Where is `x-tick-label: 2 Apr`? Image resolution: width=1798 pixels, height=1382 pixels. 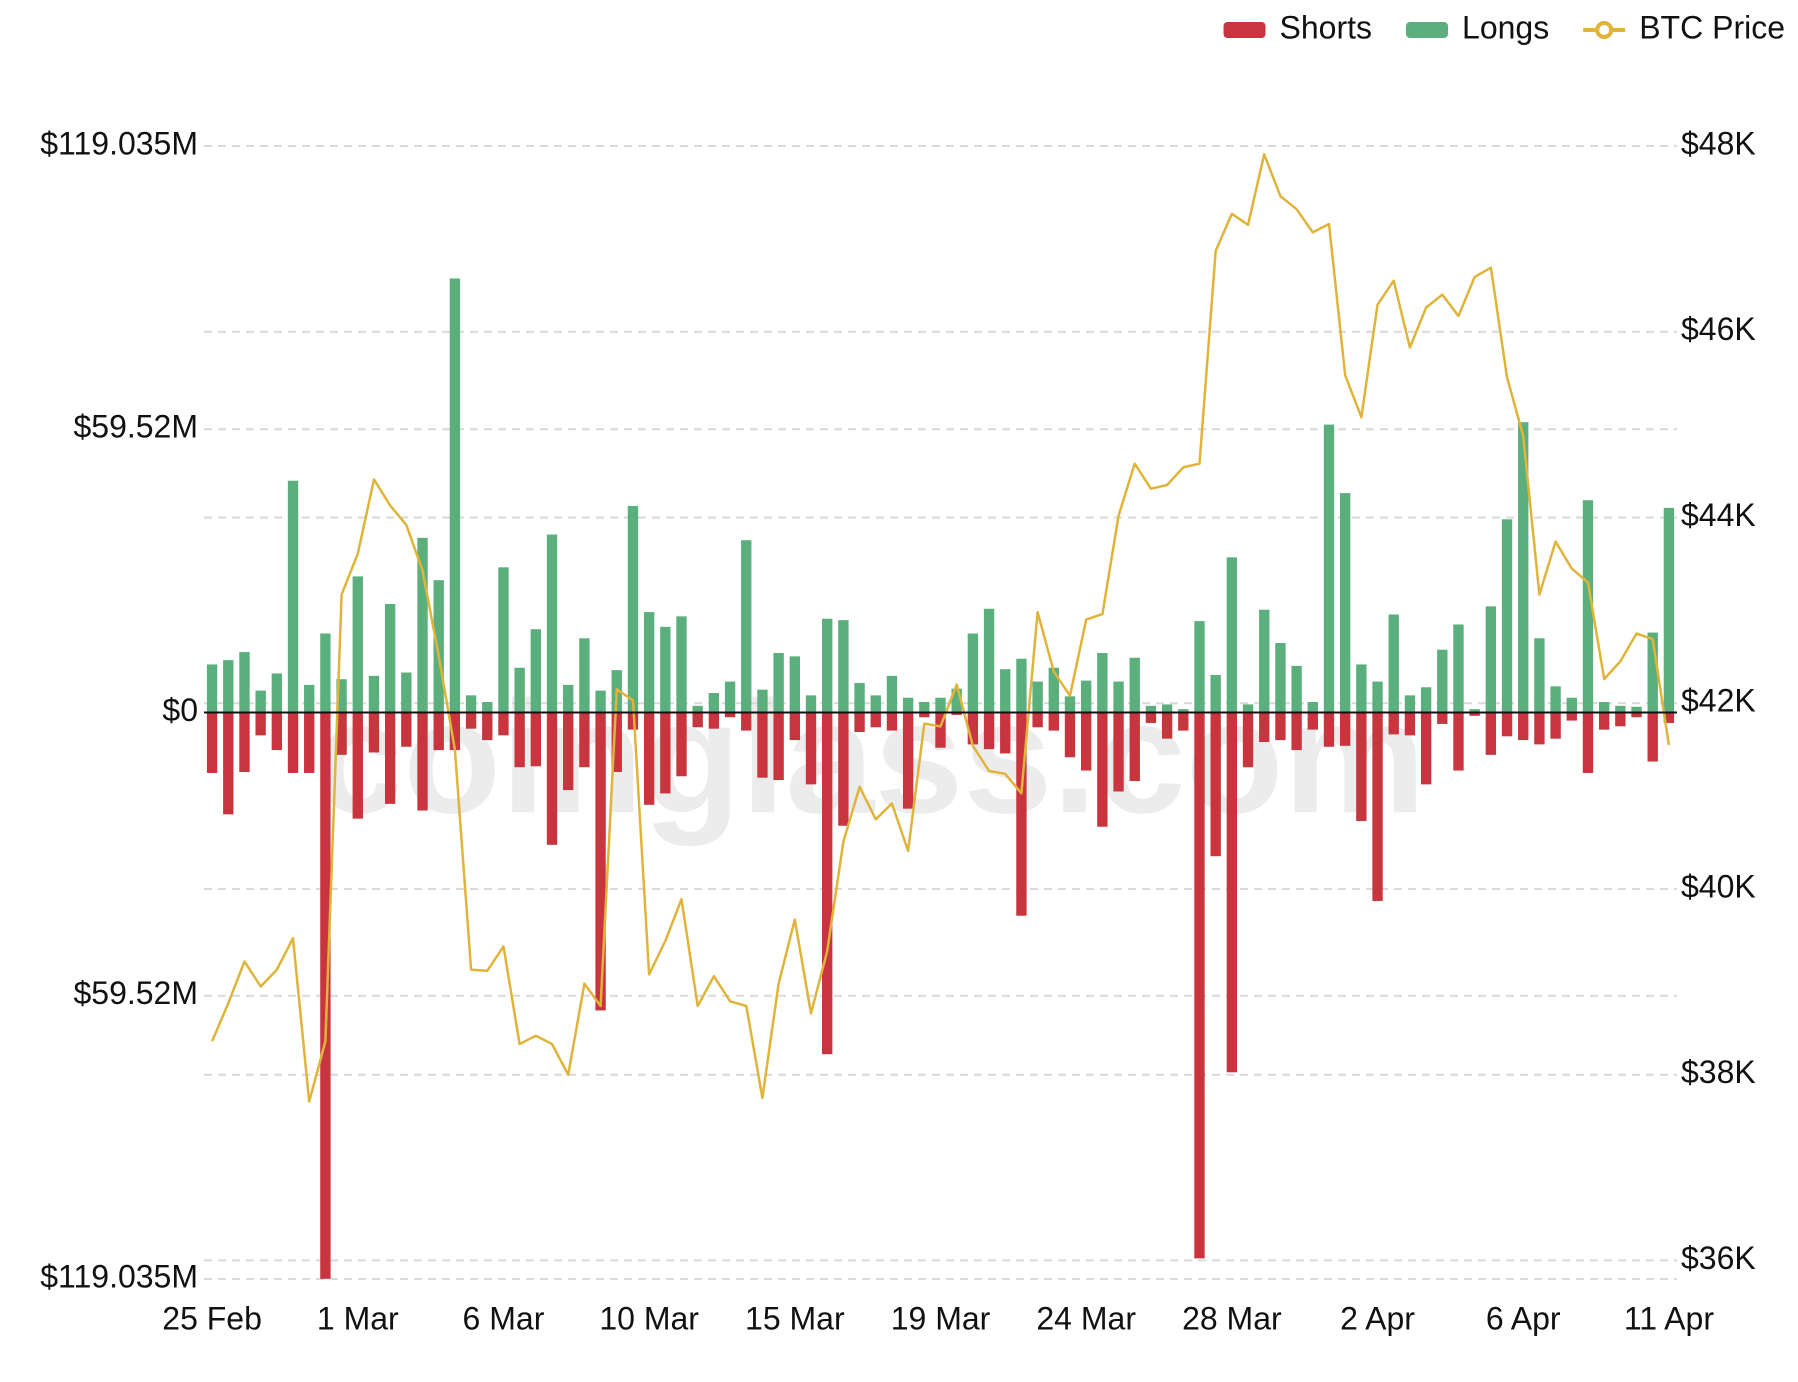 x-tick-label: 2 Apr is located at coordinates (1377, 1318).